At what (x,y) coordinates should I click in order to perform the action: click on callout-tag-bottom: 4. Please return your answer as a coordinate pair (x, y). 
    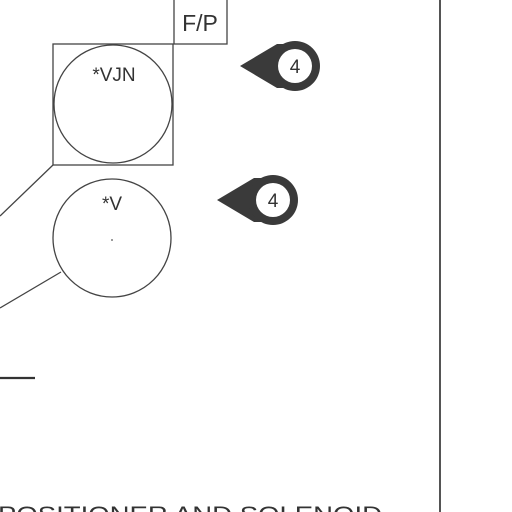
    Looking at the image, I should click on (257, 200).